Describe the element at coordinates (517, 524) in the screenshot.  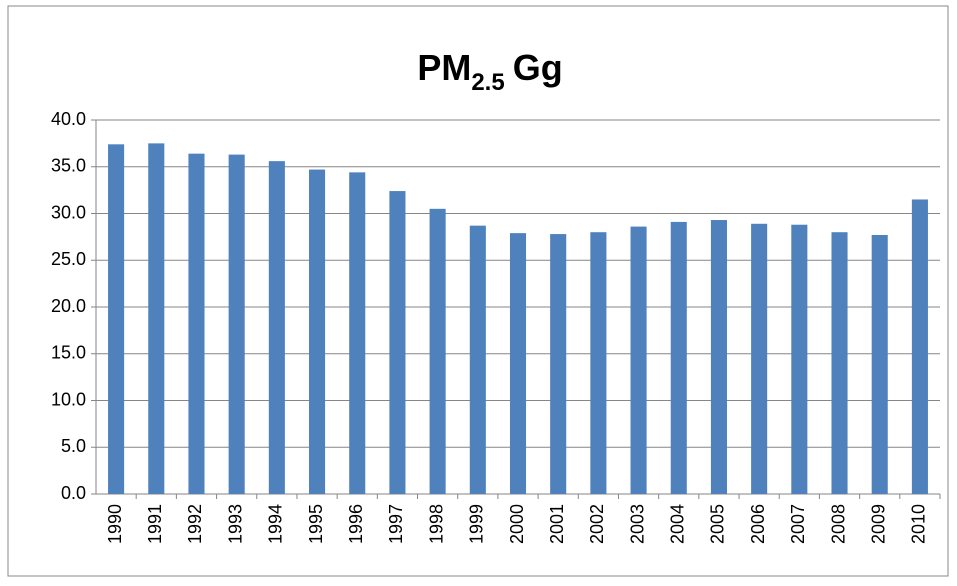
I see `x-tick-label: 2000` at that location.